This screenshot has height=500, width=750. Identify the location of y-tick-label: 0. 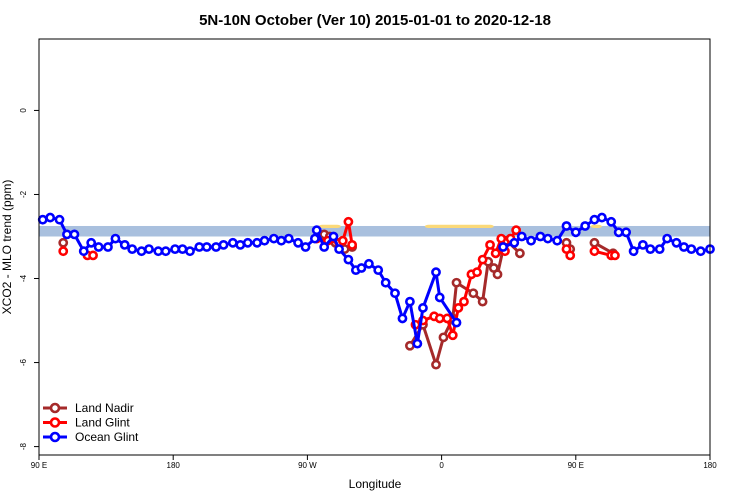
(23, 110).